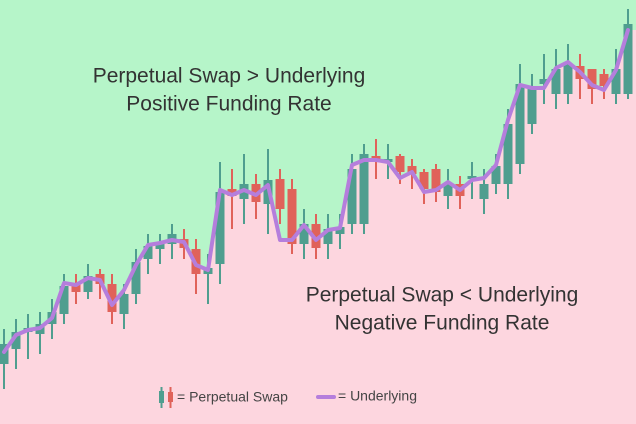 This screenshot has width=636, height=424. I want to click on annotation: Positive Funding Rate, so click(228, 104).